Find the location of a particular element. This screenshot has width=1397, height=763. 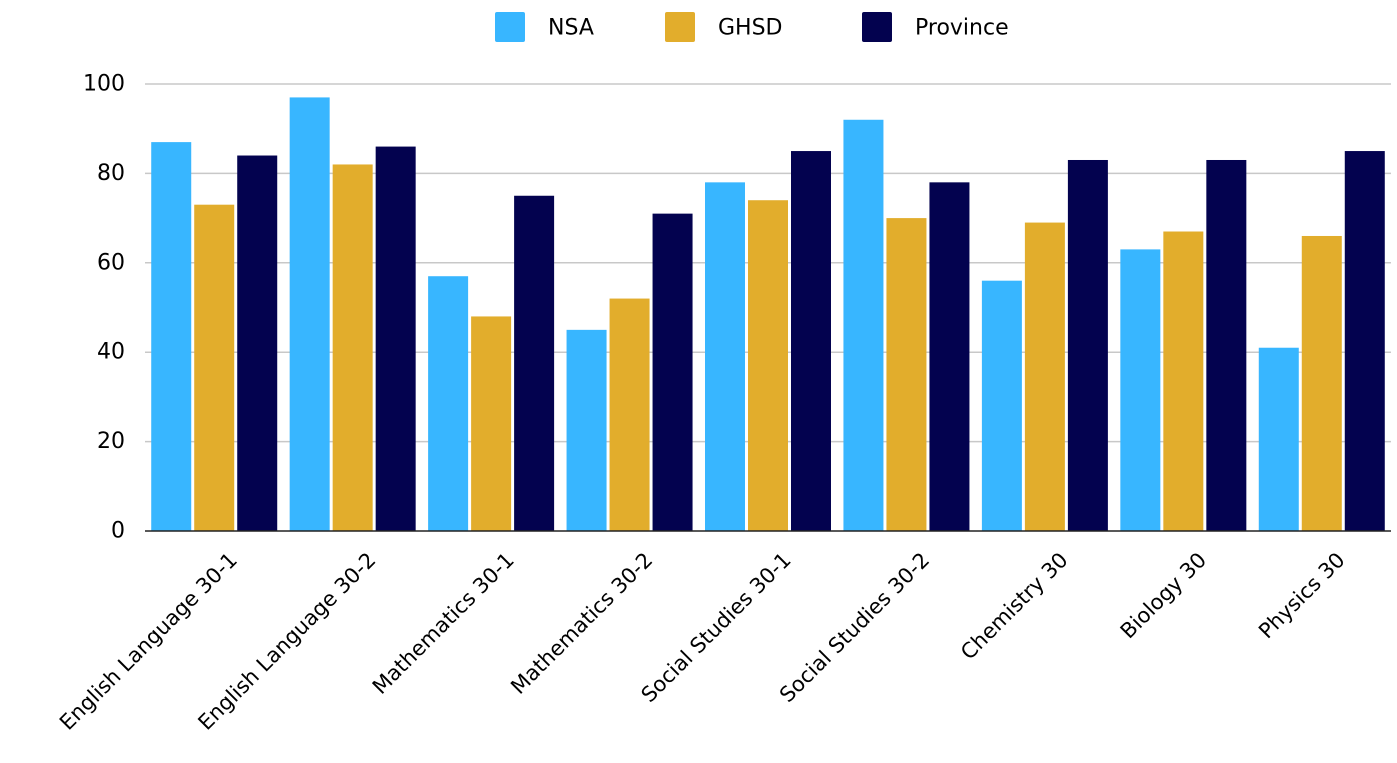

y-tick-label: 20 is located at coordinates (111, 441).